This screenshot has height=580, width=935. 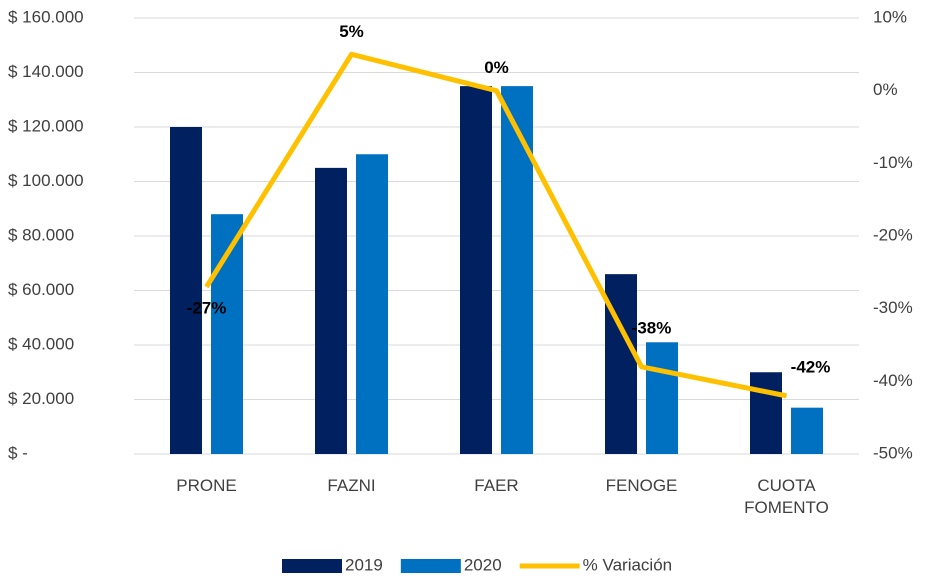 What do you see at coordinates (641, 485) in the screenshot?
I see `x-tick-label: FENOGE` at bounding box center [641, 485].